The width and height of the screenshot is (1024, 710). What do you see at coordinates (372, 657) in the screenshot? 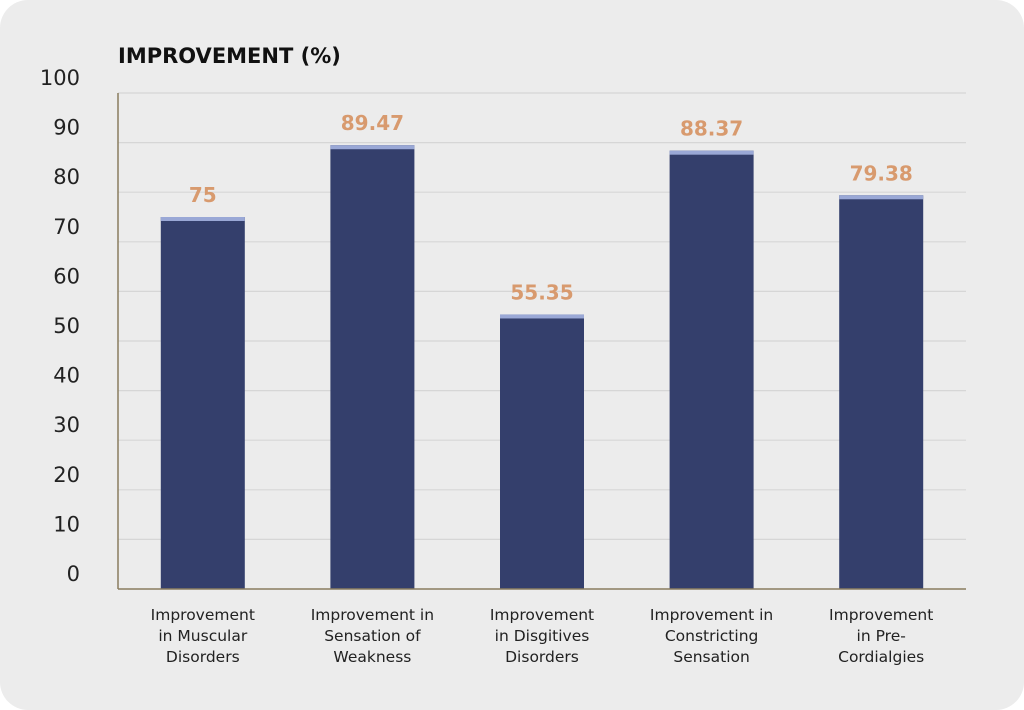
I see `category-label-line: Weakness` at bounding box center [372, 657].